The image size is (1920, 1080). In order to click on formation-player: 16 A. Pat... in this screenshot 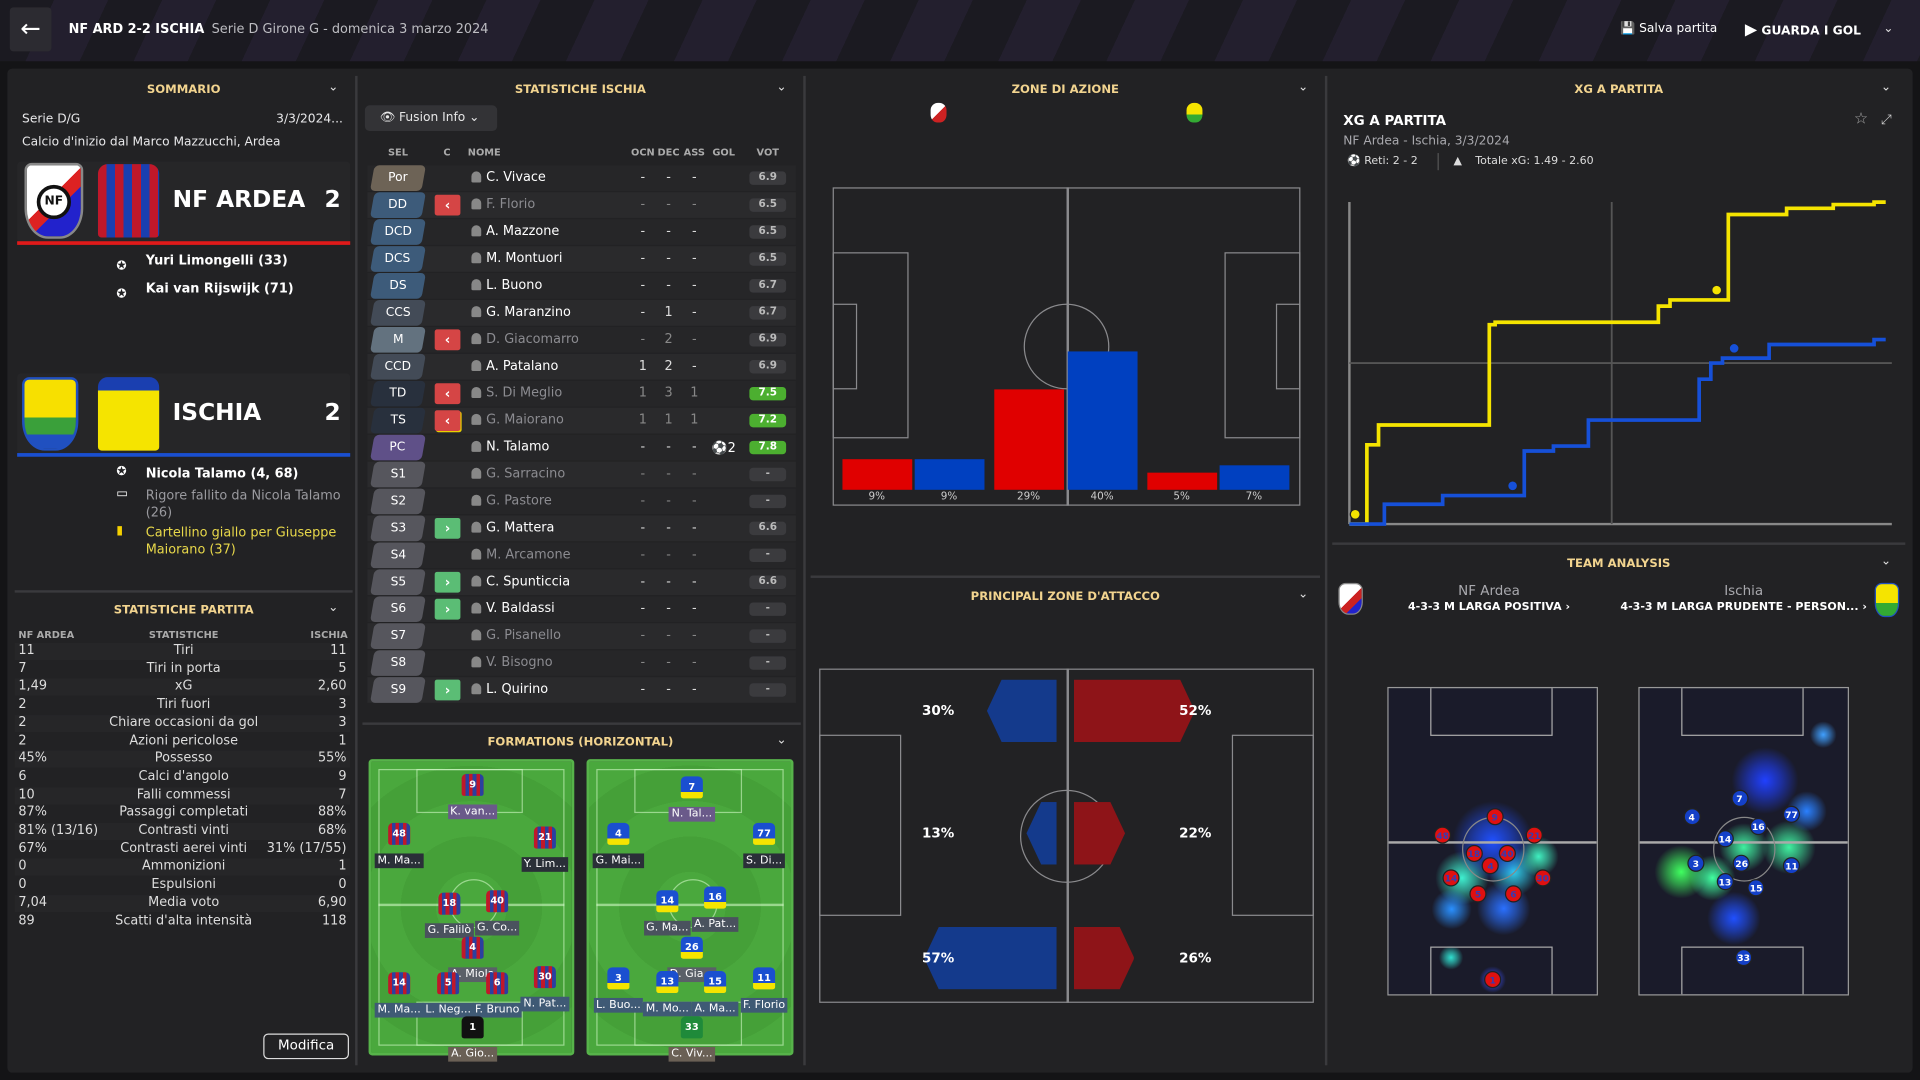, I will do `click(715, 909)`.